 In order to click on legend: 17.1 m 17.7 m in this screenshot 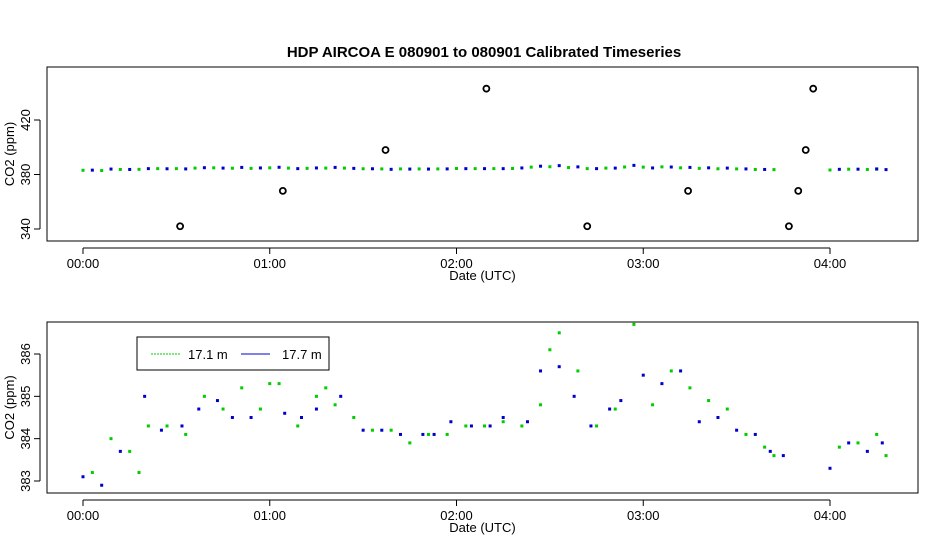, I will do `click(233, 353)`.